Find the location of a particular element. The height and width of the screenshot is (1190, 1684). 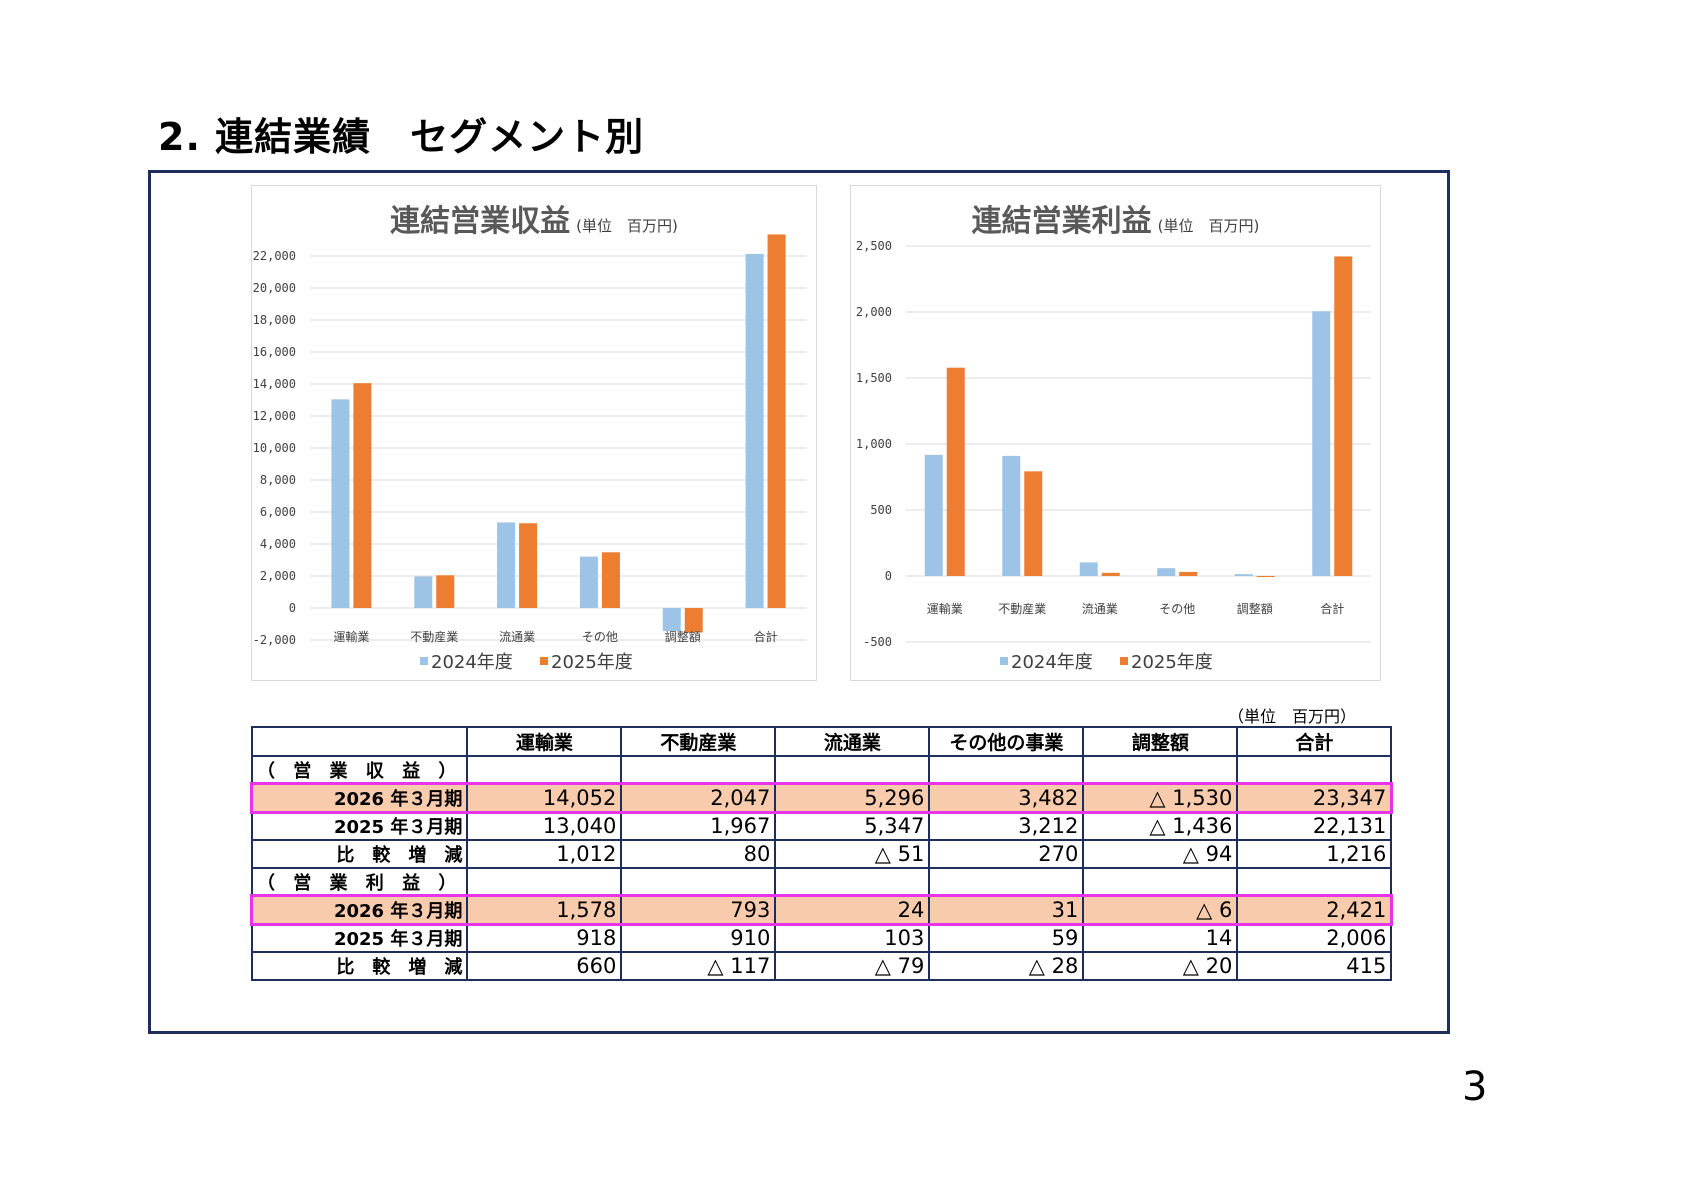

section-label: （ 営 業 利 益 ） is located at coordinates (359, 882).